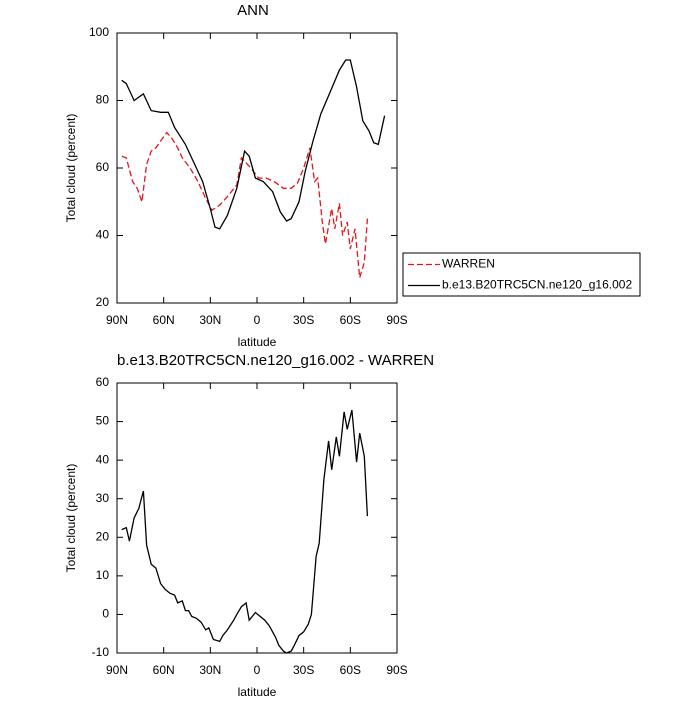 The width and height of the screenshot is (700, 705). What do you see at coordinates (101, 652) in the screenshot?
I see `y-tick-label: -10` at bounding box center [101, 652].